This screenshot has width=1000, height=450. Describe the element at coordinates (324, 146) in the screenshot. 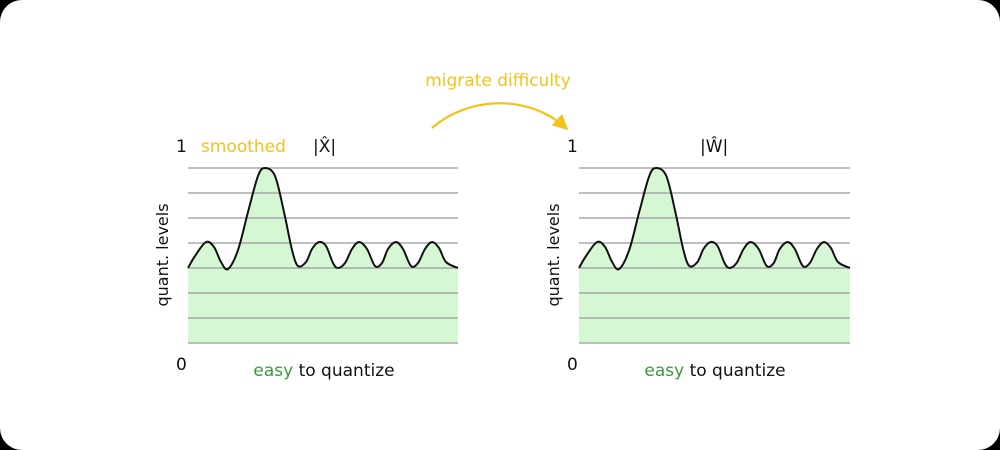

I see `panel-title: |X̂|` at that location.